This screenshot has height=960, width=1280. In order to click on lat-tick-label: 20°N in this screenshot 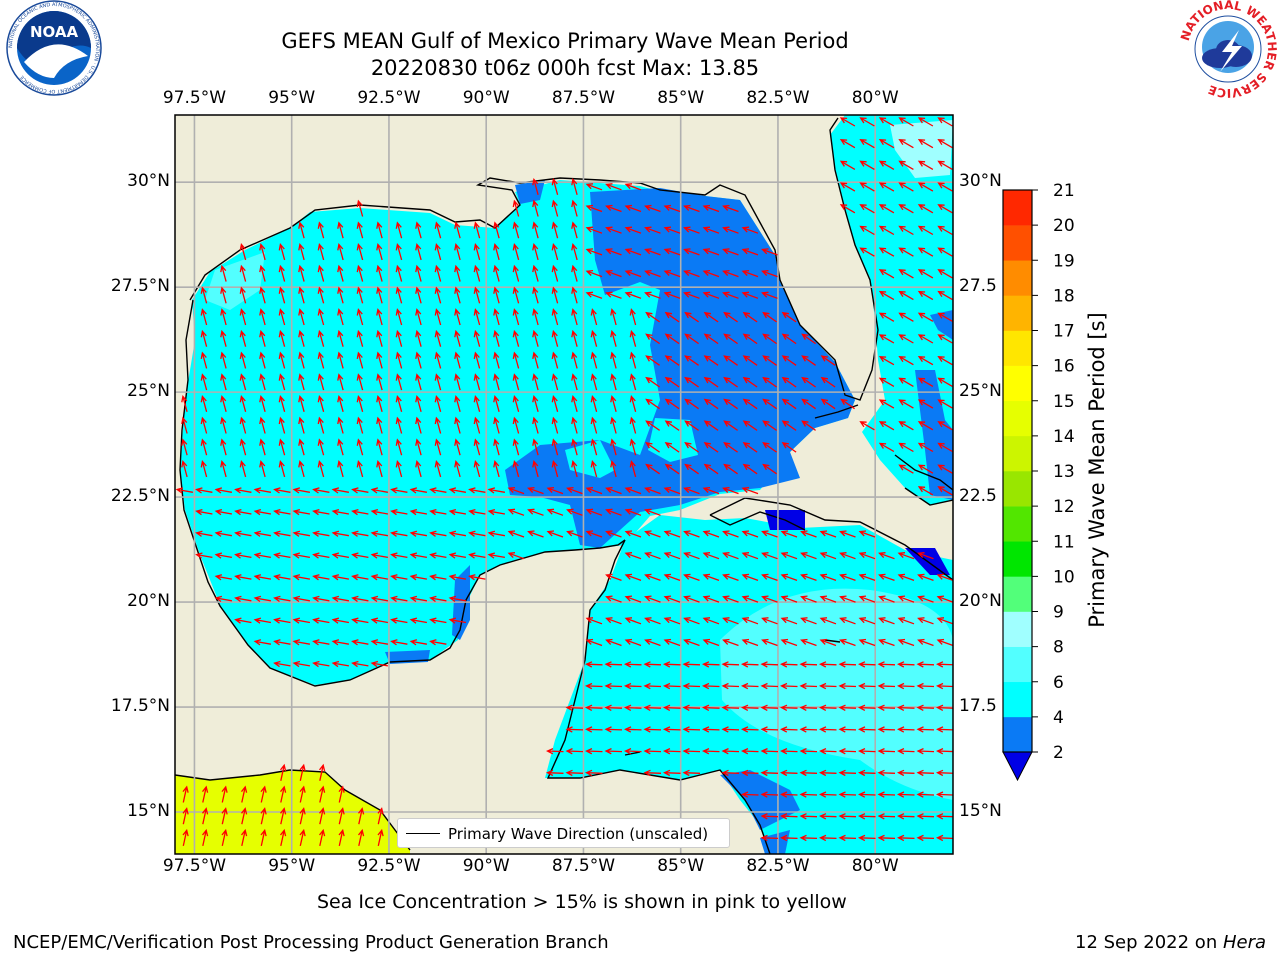, I will do `click(148, 601)`.